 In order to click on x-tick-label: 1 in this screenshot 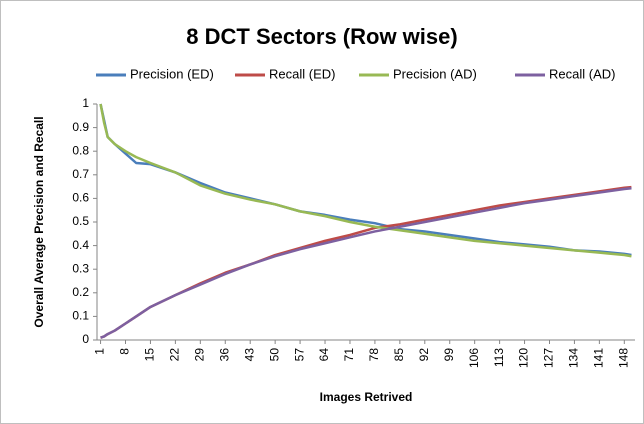, I will do `click(100, 351)`.